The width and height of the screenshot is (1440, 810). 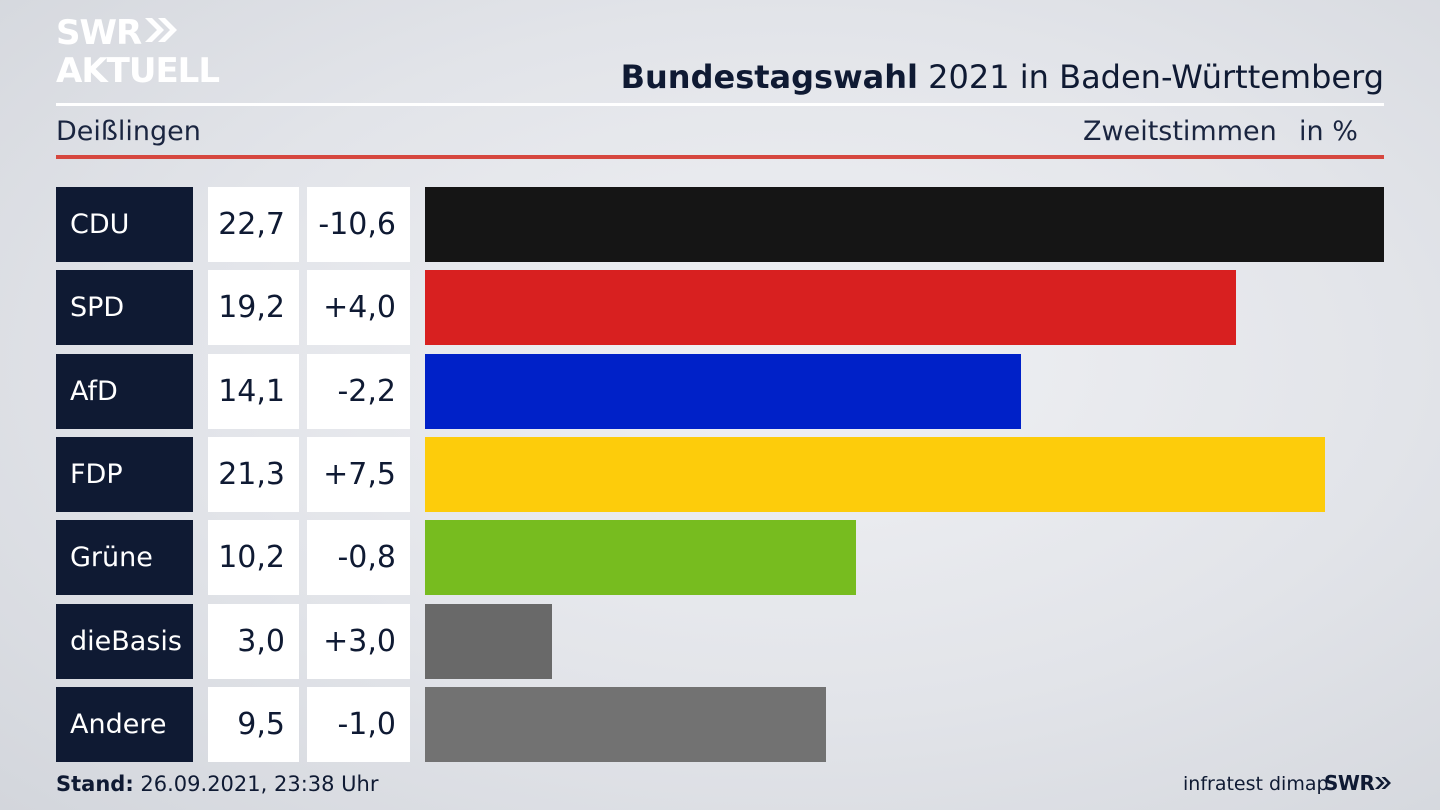 What do you see at coordinates (1256, 784) in the screenshot?
I see `data-source: infratest dimap` at bounding box center [1256, 784].